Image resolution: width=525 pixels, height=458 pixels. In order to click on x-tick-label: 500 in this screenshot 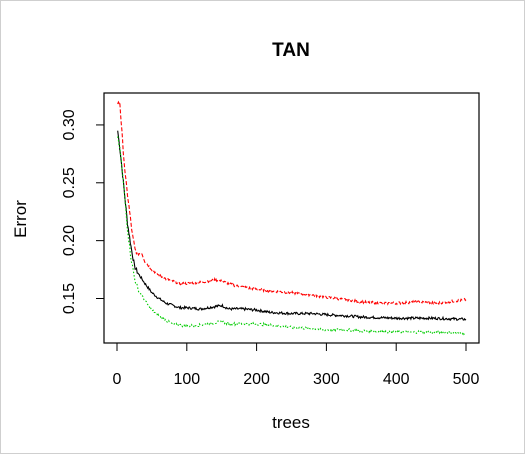, I will do `click(466, 379)`.